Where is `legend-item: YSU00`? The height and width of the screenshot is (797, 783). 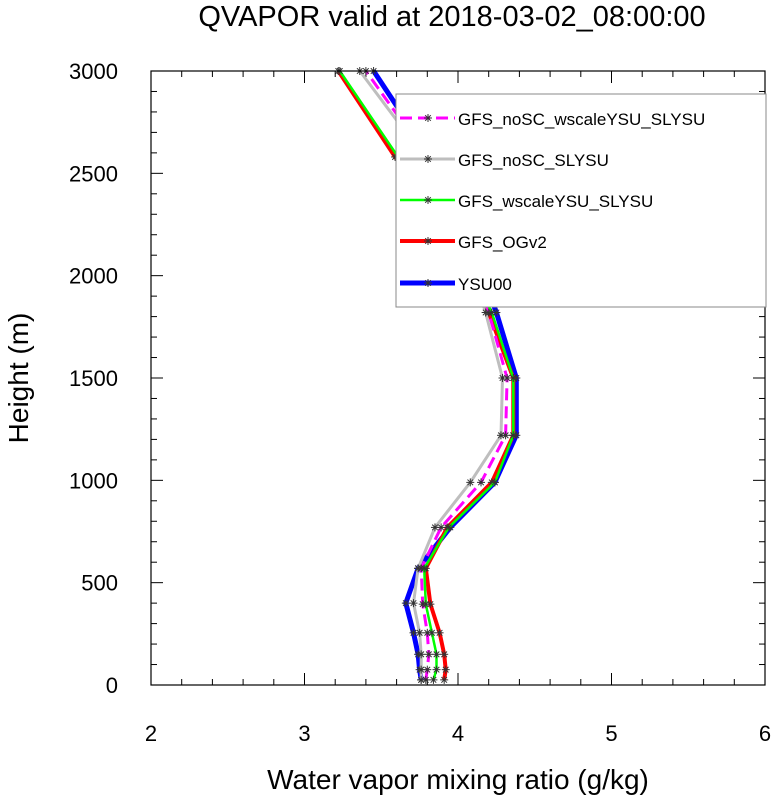 legend-item: YSU00 is located at coordinates (456, 284).